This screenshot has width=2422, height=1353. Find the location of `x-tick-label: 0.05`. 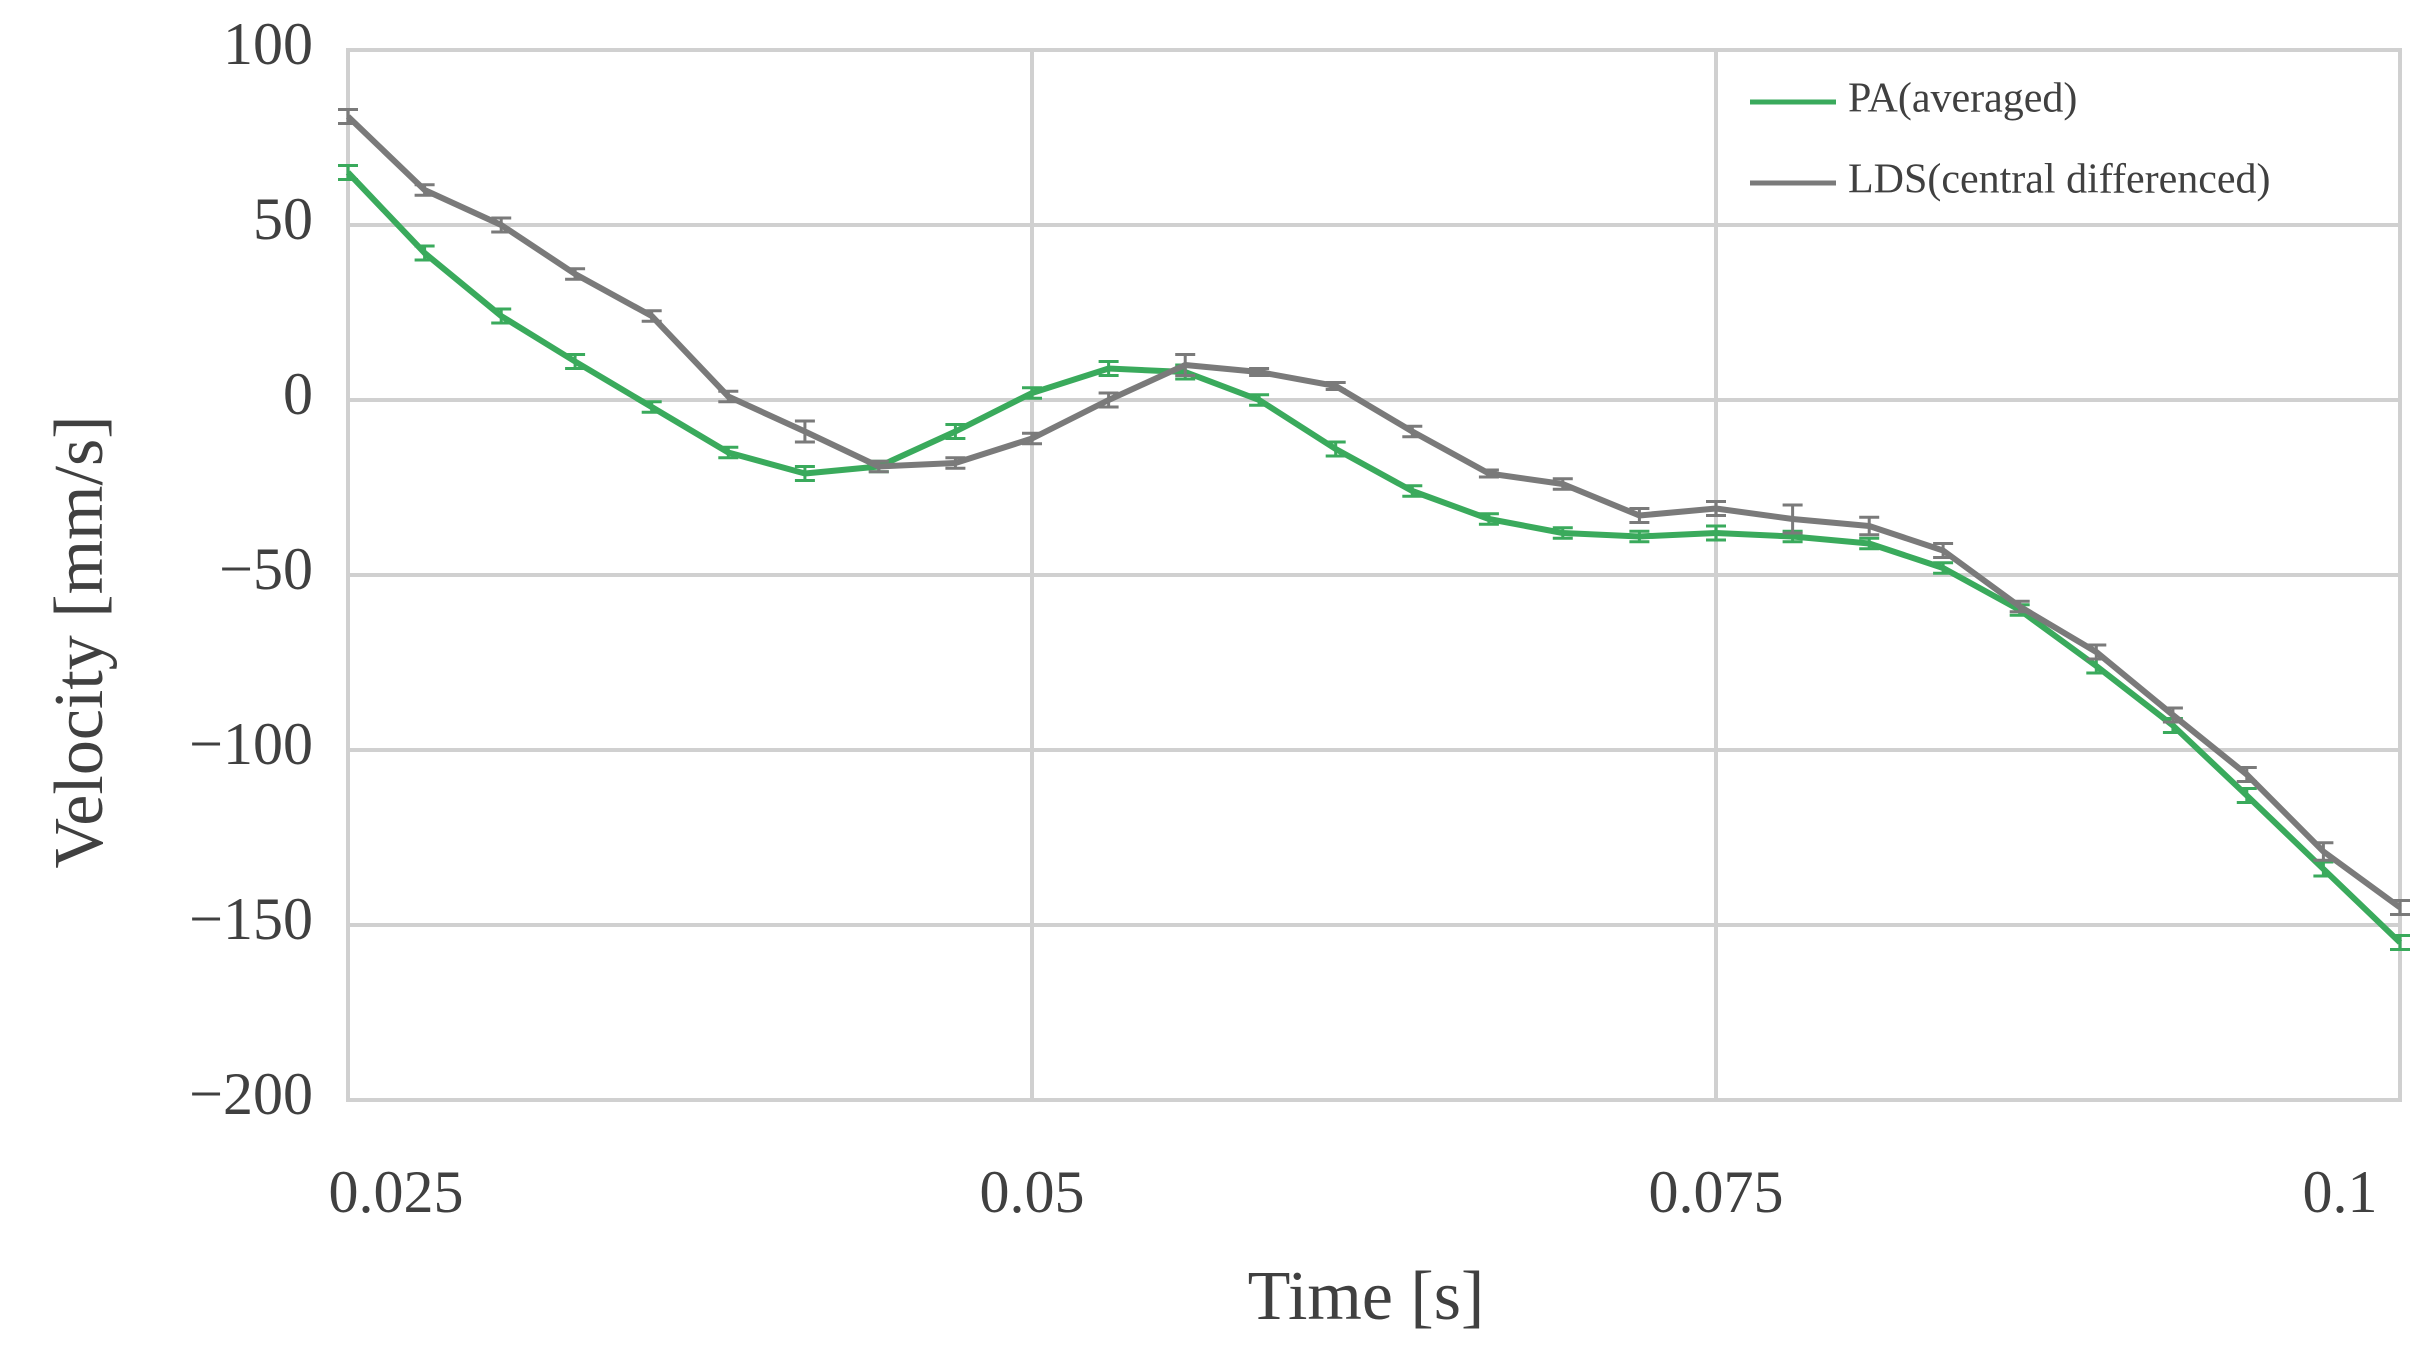

x-tick-label: 0.05 is located at coordinates (1032, 1192).